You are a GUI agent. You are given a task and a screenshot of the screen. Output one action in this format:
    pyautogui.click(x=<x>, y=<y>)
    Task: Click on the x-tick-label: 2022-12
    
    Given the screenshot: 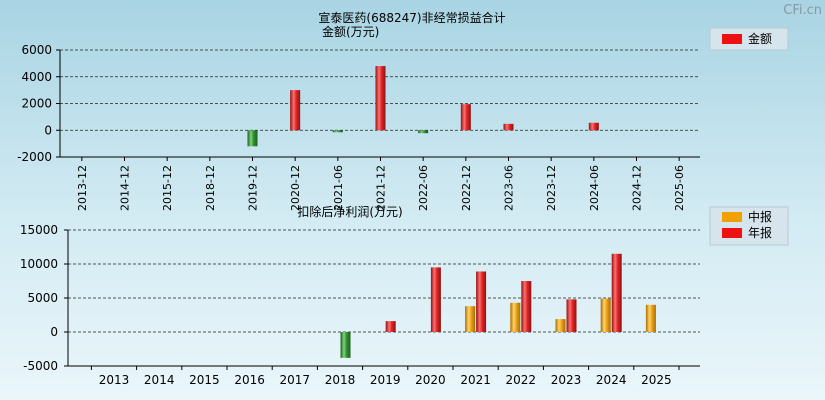 What is the action you would take?
    pyautogui.click(x=466, y=188)
    